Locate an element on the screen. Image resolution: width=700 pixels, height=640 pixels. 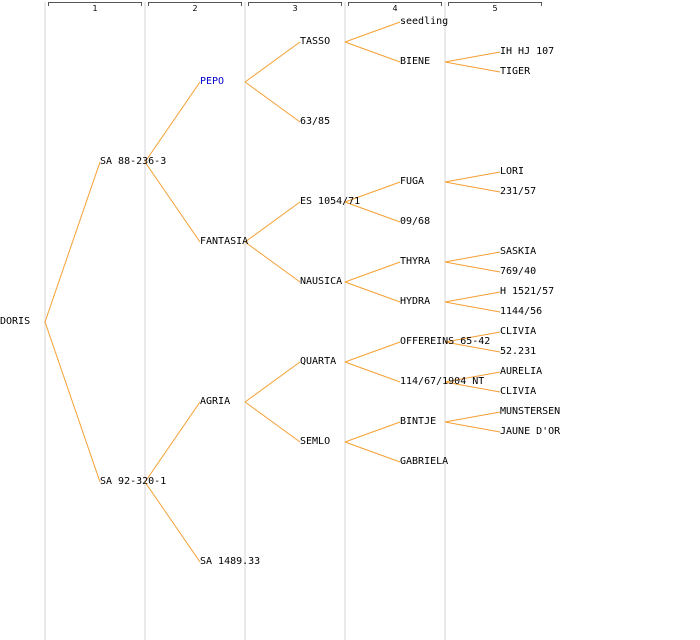
ancestor-d2: PEPO is located at coordinates (212, 81).